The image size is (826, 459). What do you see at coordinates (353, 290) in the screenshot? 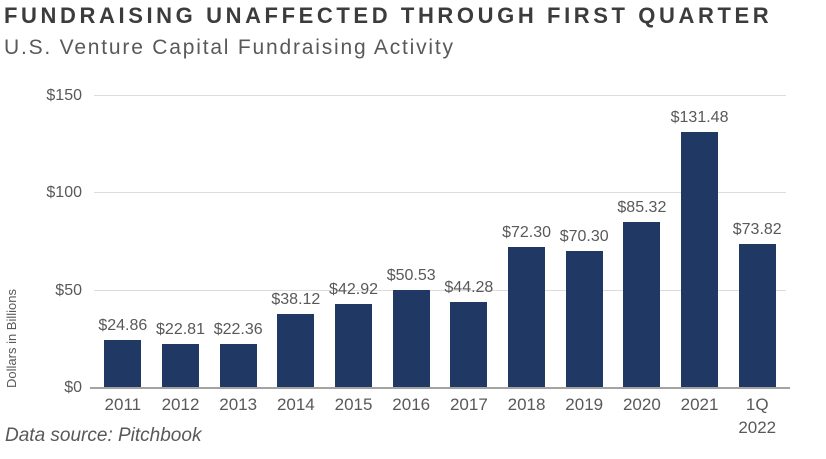
I see `bar-value-label: $42.92` at bounding box center [353, 290].